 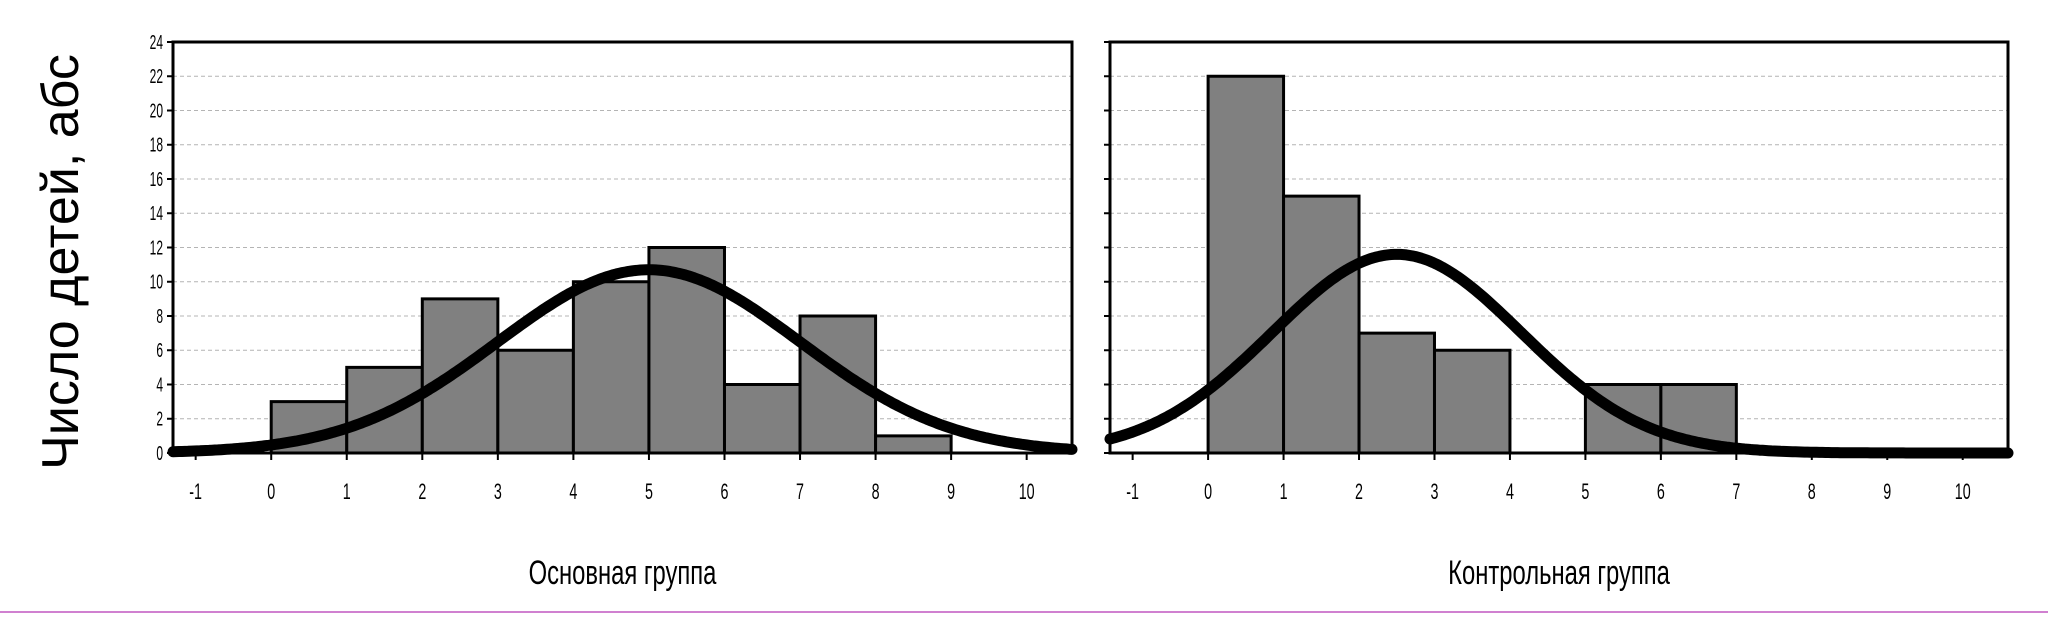 I want to click on main-normal-curve, so click(x=622, y=361).